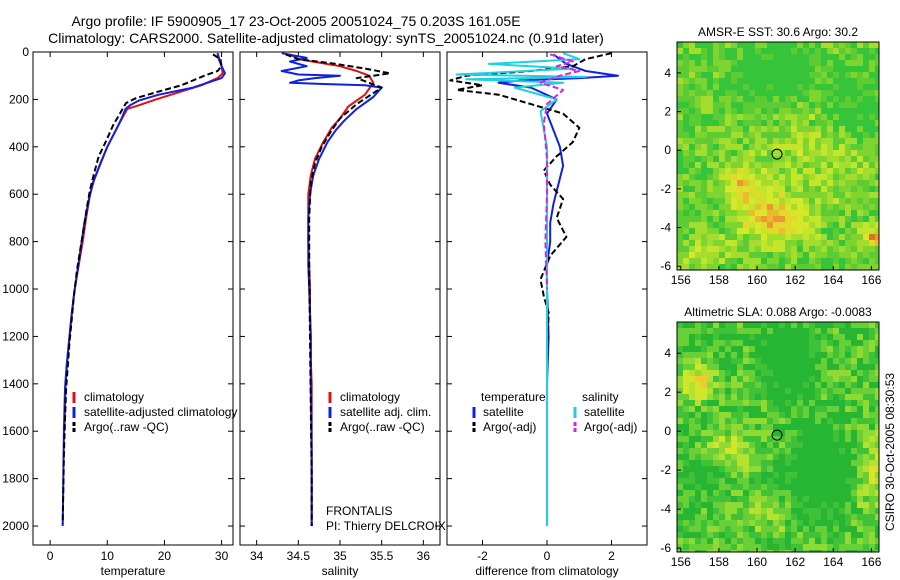 The width and height of the screenshot is (900, 580). Describe the element at coordinates (25, 52) in the screenshot. I see `y-tick-label: 0` at that location.